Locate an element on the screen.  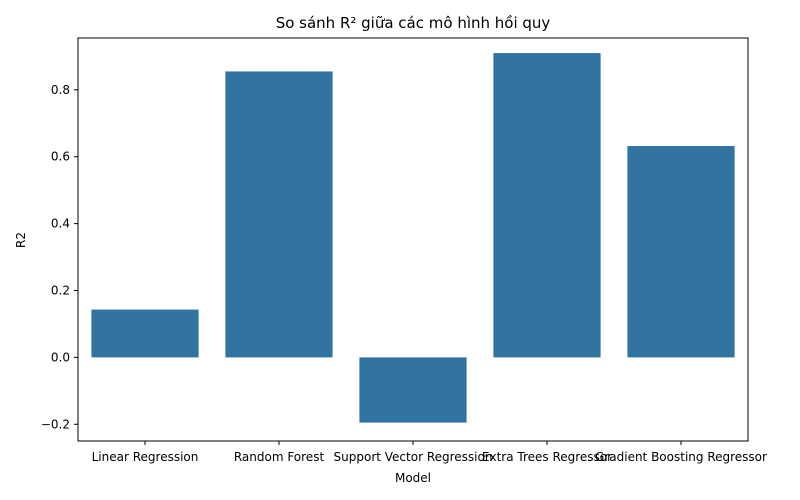
y-tick-label: 0.4 is located at coordinates (60, 224).